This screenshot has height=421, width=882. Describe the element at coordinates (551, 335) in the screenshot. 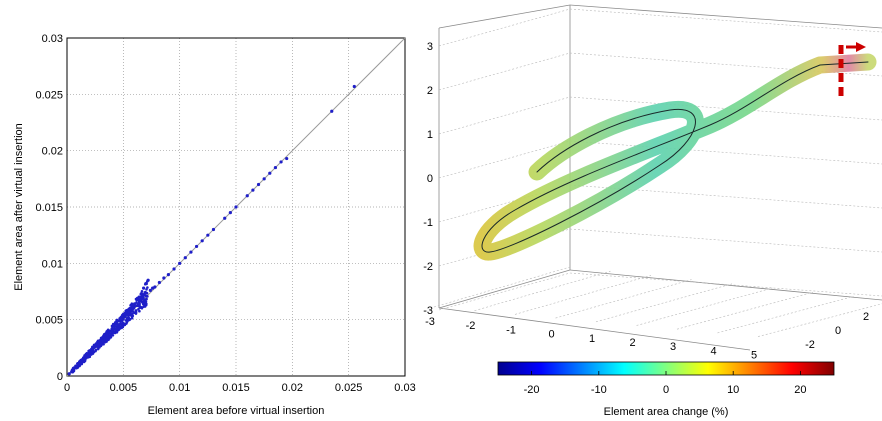

I see `x-tick-label: 0` at that location.